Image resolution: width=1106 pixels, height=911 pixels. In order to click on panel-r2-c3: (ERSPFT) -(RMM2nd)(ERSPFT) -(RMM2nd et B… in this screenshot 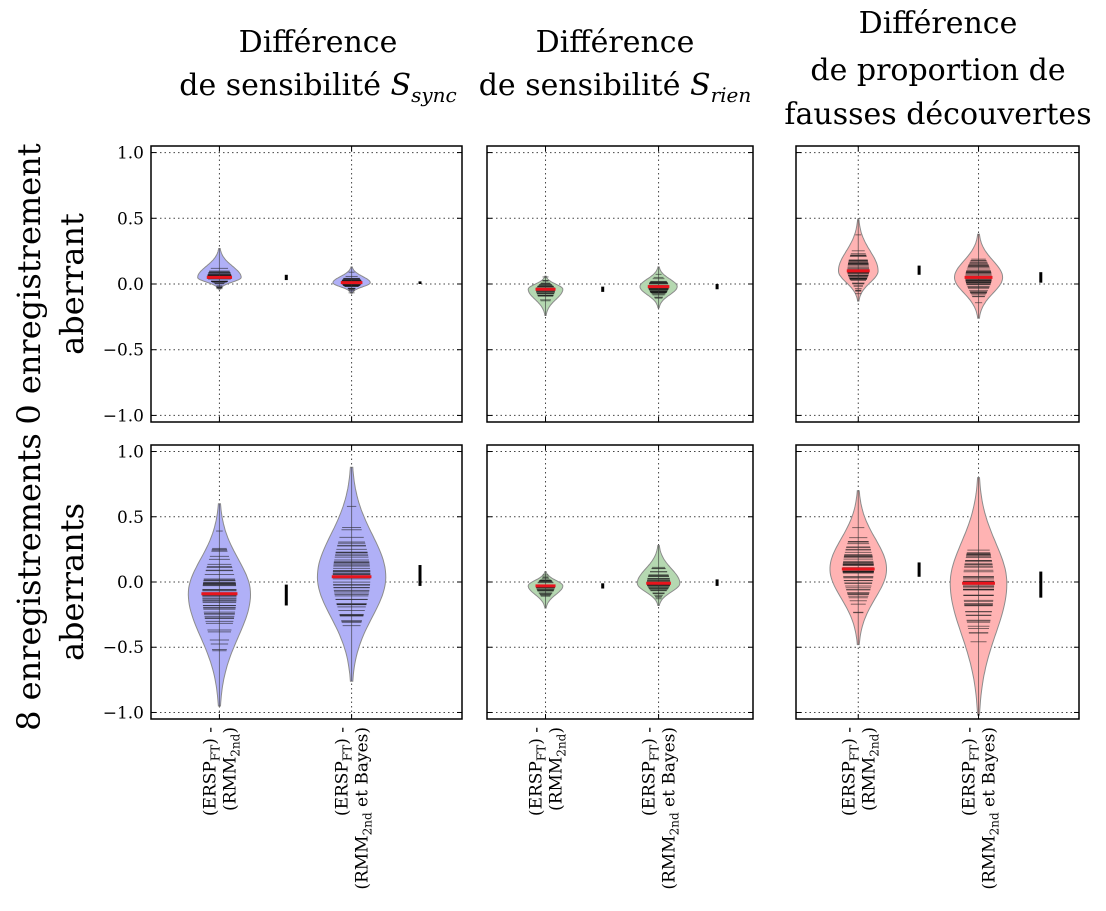, I will do `click(937, 667)`.